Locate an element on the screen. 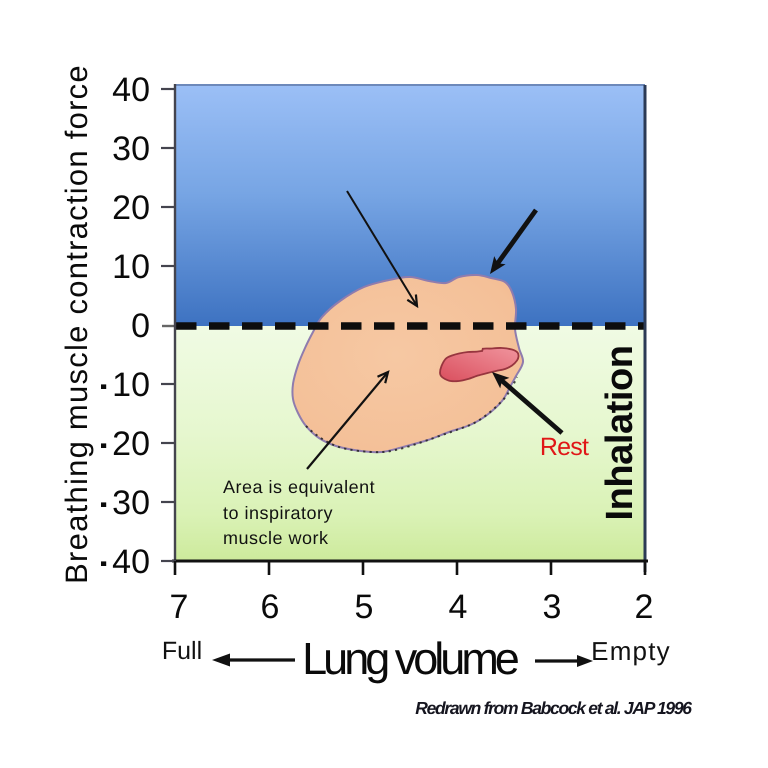  svg-text: 5 is located at coordinates (364, 607).